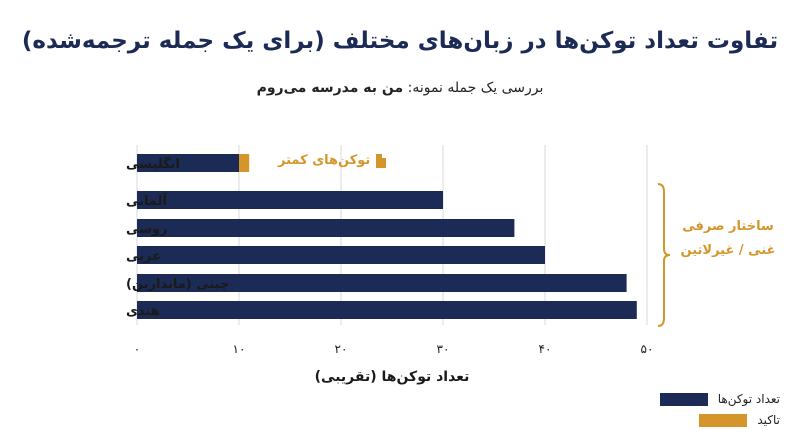 The height and width of the screenshot is (447, 800). I want to click on english-note: توکن‌های کمتر, so click(332, 160).